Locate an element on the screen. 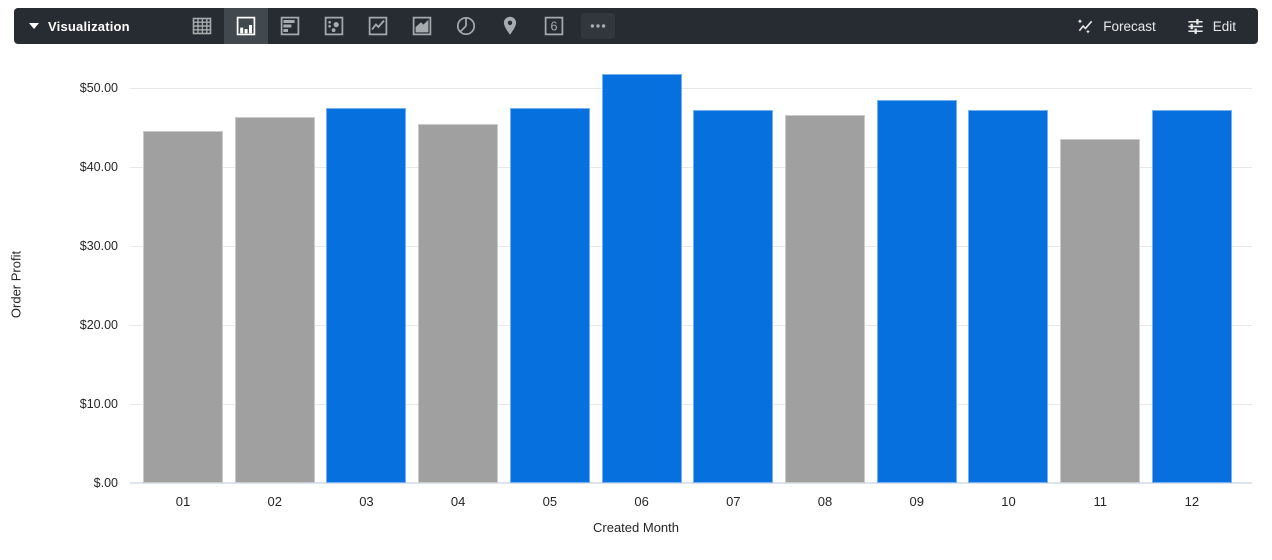 The height and width of the screenshot is (560, 1272). svg-text: 6 is located at coordinates (553, 26).